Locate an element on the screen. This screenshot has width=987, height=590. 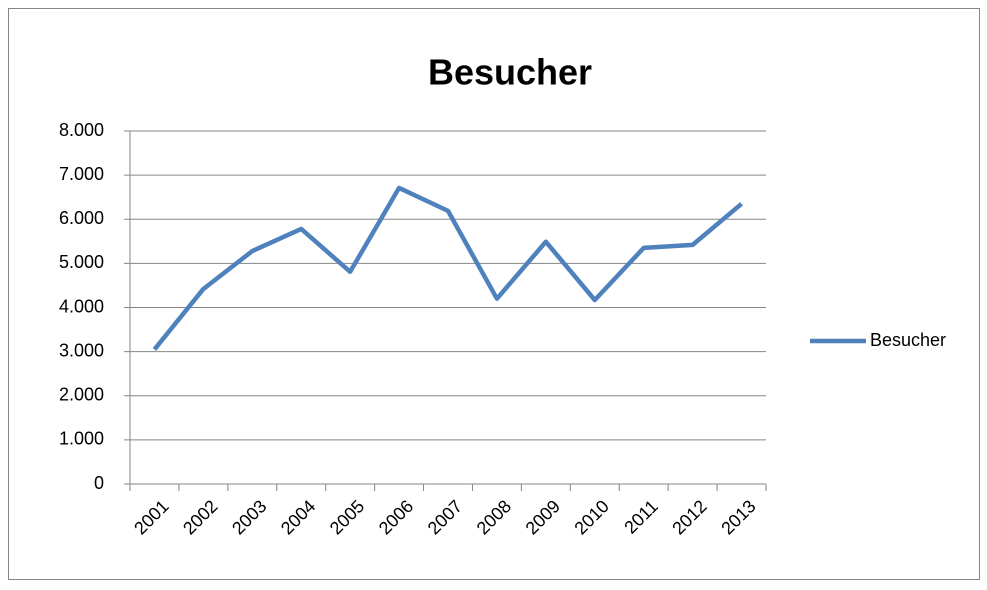
y-tick-label: 1.000 is located at coordinates (81, 439).